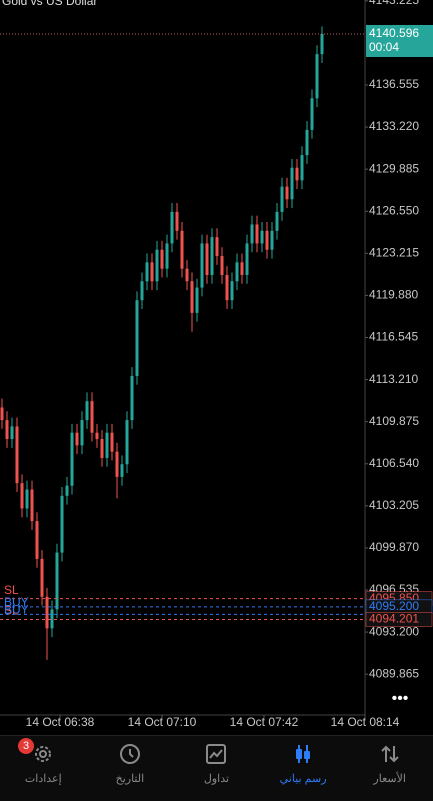  I want to click on tab-chart: رسم بياني, so click(303, 768).